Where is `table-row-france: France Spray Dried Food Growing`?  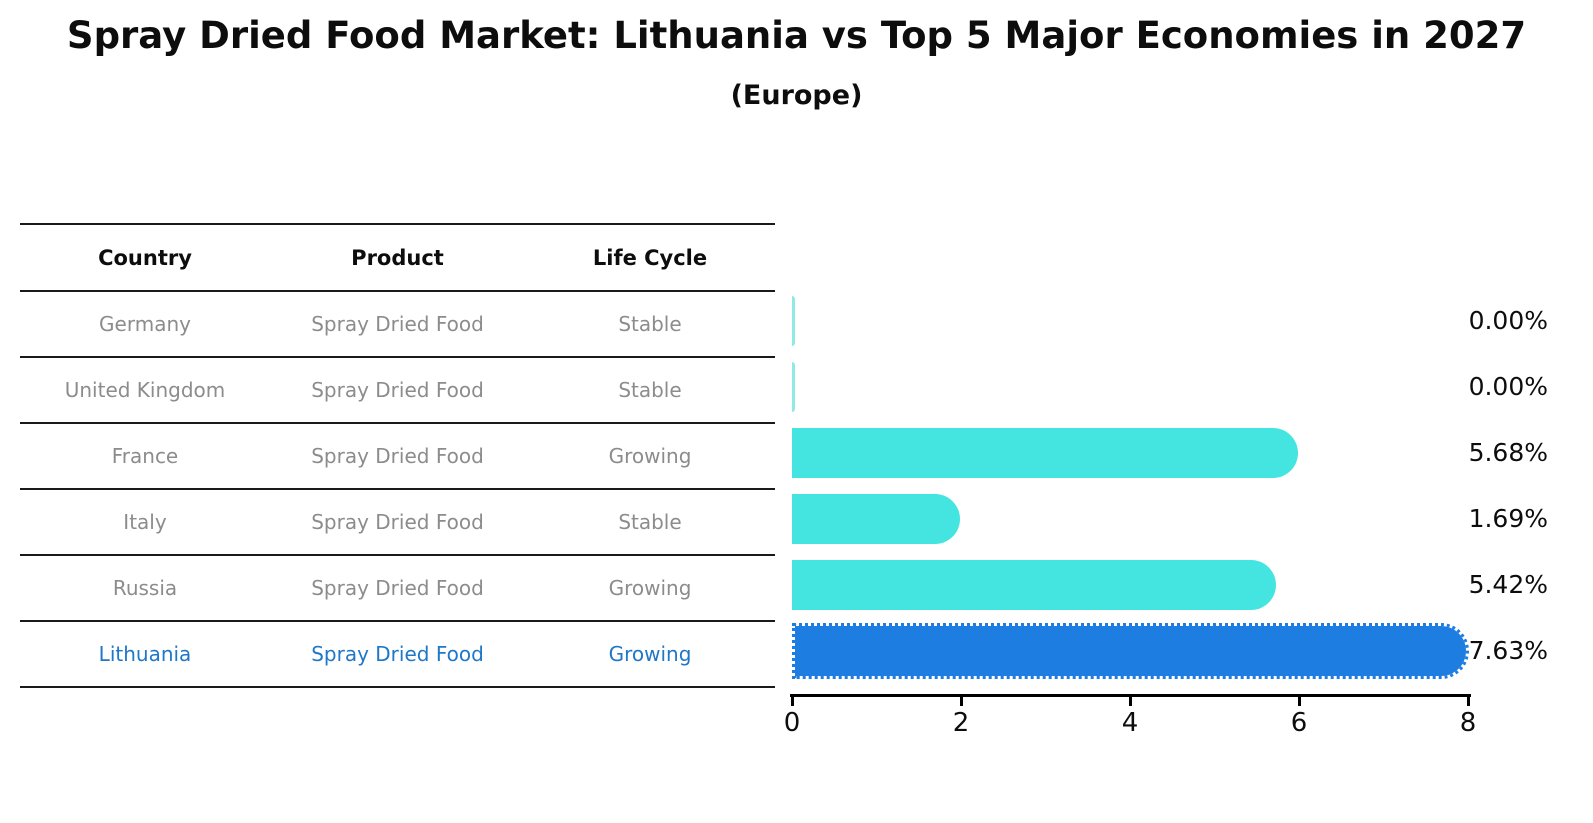 table-row-france: France Spray Dried Food Growing is located at coordinates (397, 457).